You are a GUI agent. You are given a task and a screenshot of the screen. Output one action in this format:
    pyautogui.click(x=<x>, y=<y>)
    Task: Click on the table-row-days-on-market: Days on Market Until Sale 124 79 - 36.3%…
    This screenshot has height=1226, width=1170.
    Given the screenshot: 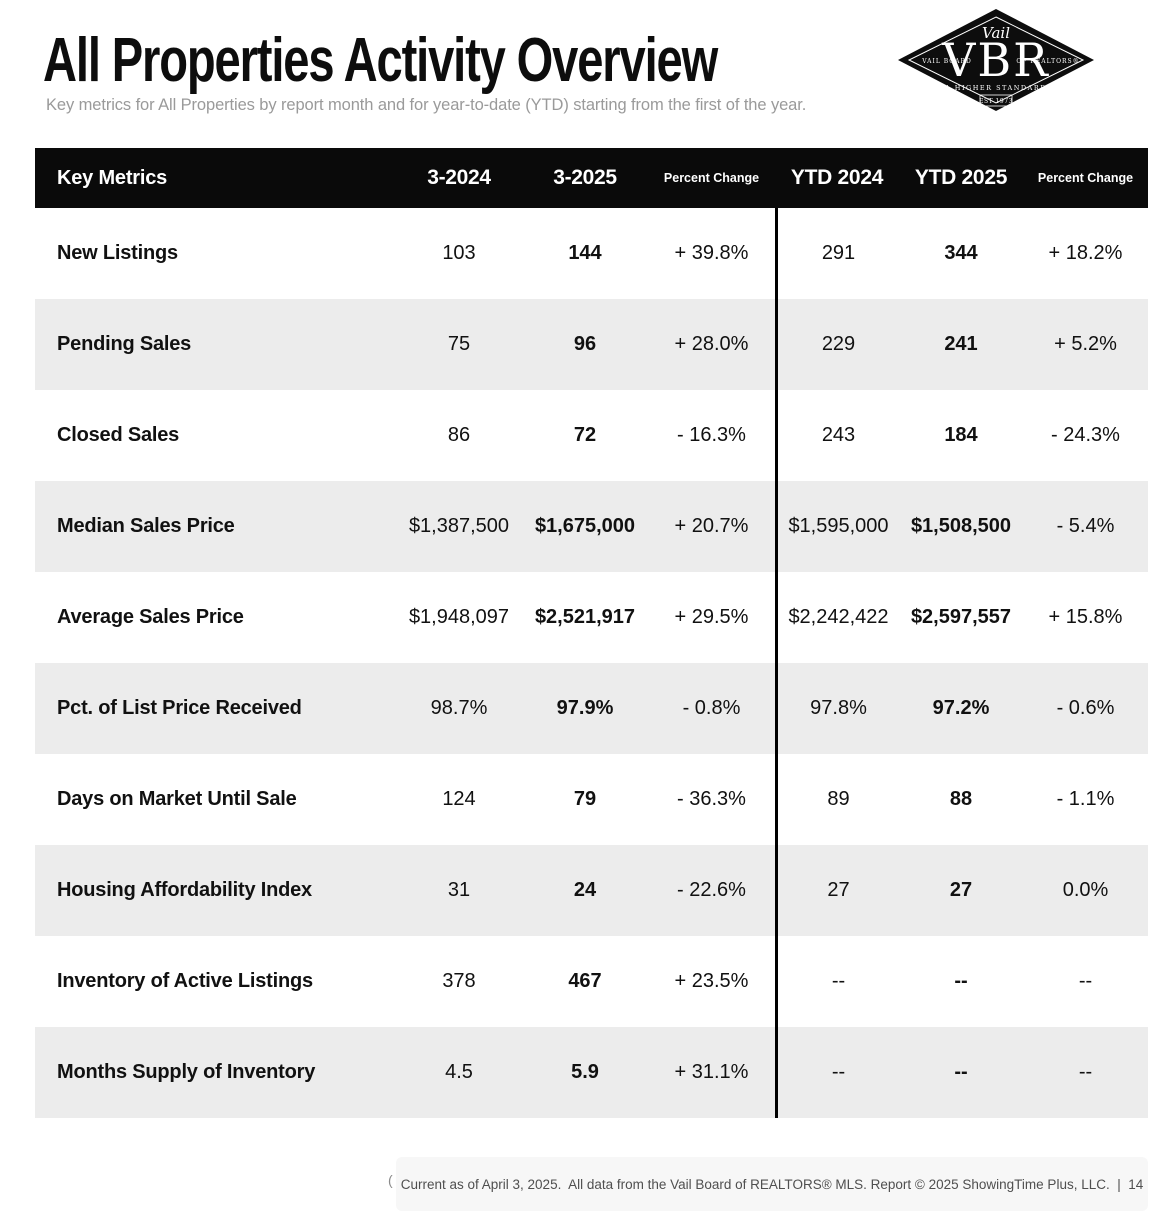 What is the action you would take?
    pyautogui.click(x=591, y=799)
    